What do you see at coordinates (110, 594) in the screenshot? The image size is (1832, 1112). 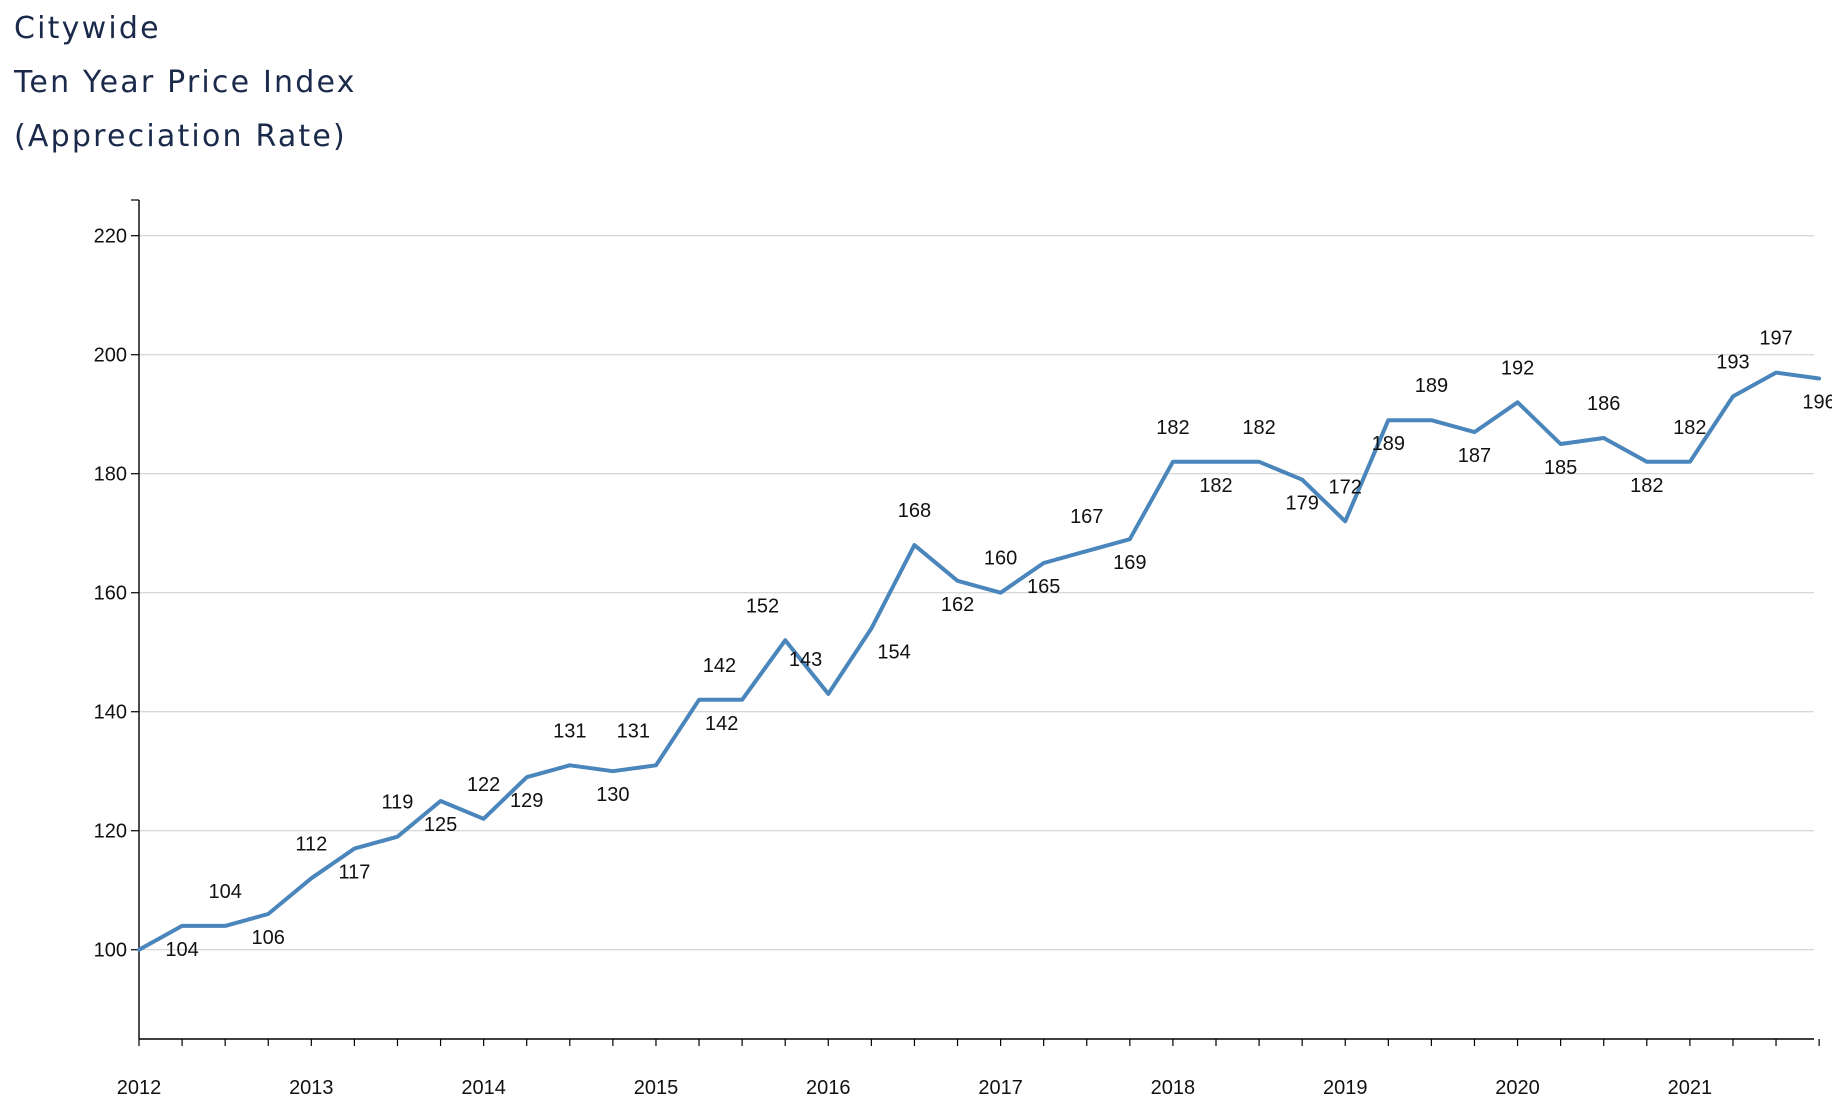 I see `y-tick-label-160: 160` at bounding box center [110, 594].